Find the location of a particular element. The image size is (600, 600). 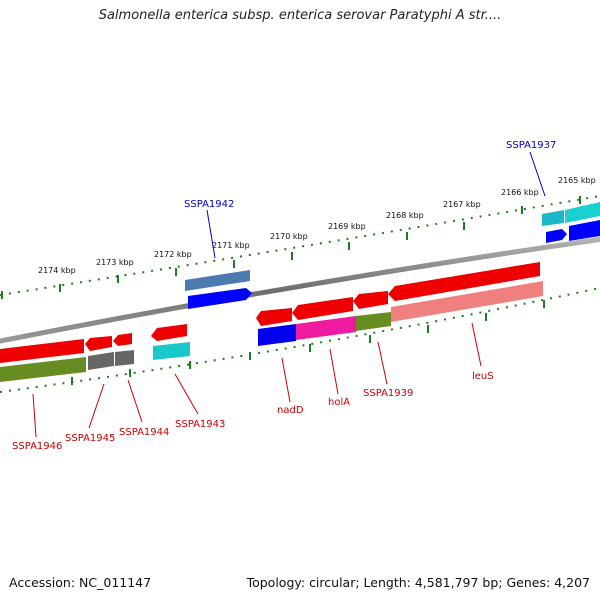

feature-SSPA1944-outer is located at coordinates (124, 358).